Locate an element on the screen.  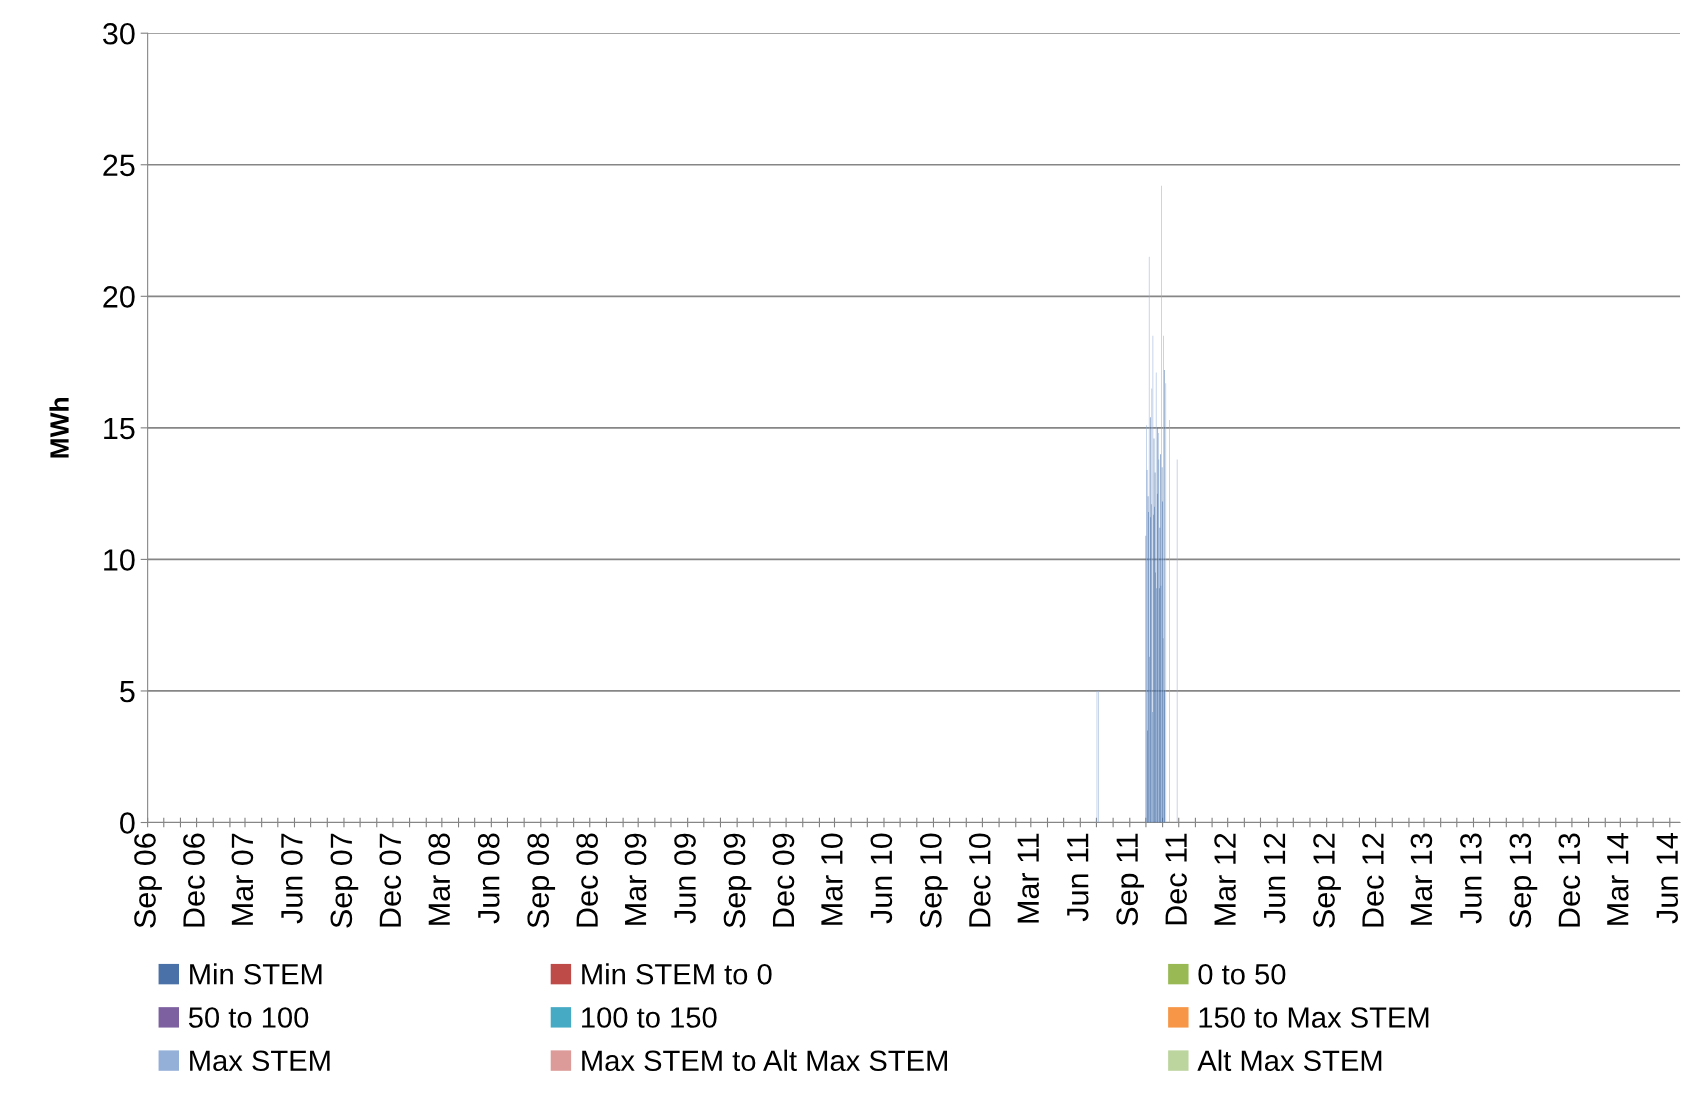
x-tick-label: Mar 11 is located at coordinates (1028, 878).